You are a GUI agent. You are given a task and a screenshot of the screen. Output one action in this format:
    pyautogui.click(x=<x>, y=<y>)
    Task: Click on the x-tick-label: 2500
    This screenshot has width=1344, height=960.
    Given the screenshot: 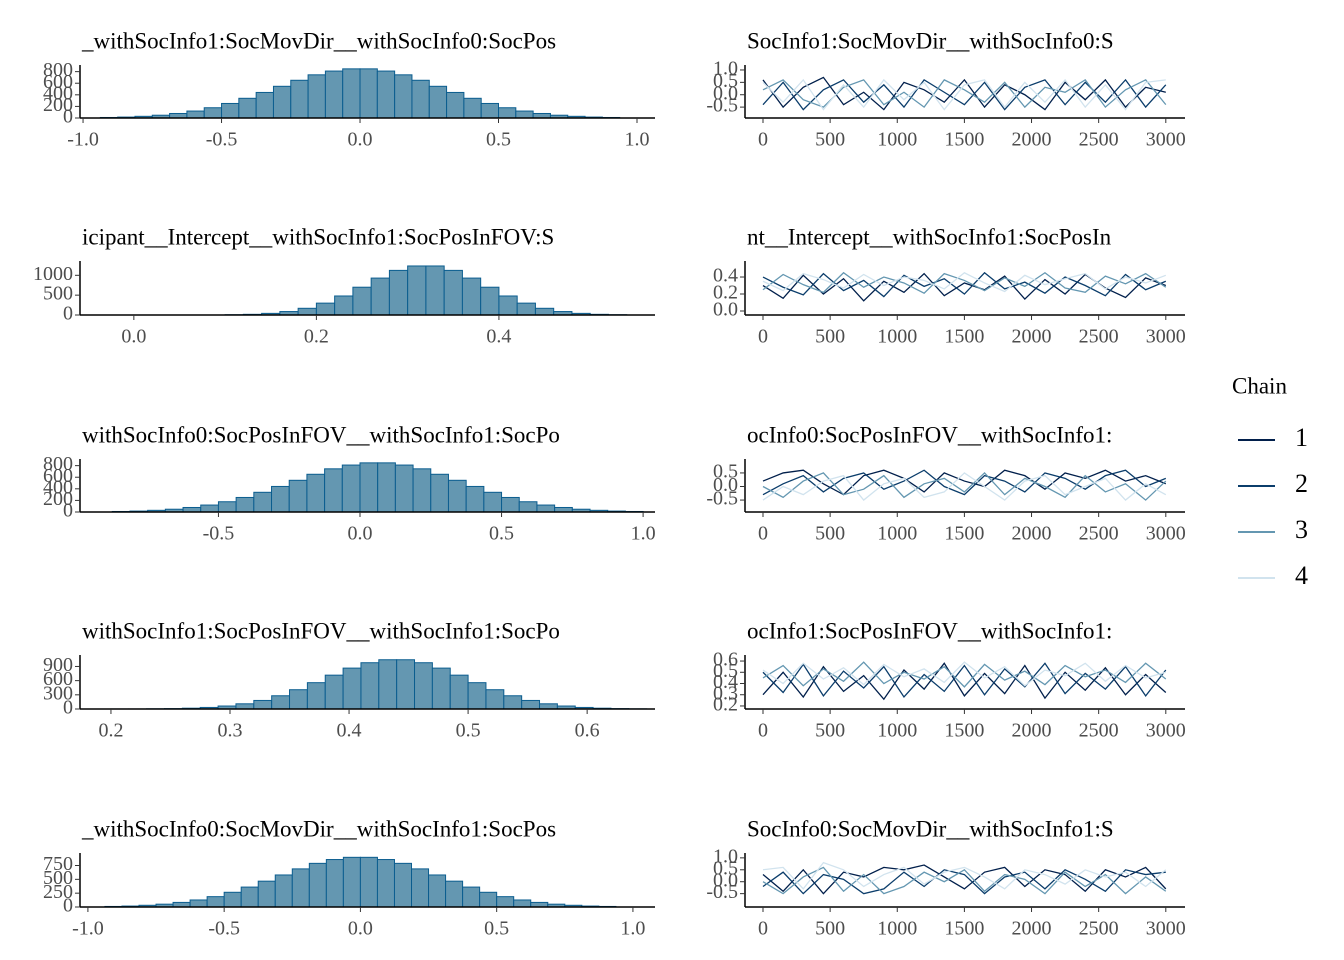 What is the action you would take?
    pyautogui.click(x=1099, y=731)
    